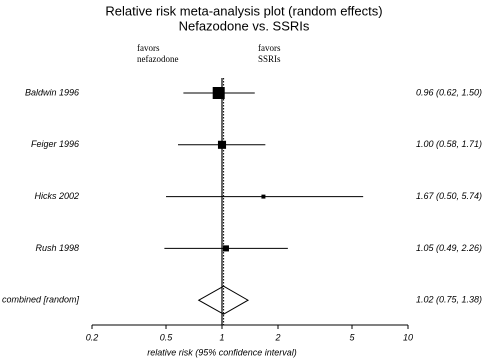  Describe the element at coordinates (269, 59) in the screenshot. I see `annotation: SSRIs` at that location.